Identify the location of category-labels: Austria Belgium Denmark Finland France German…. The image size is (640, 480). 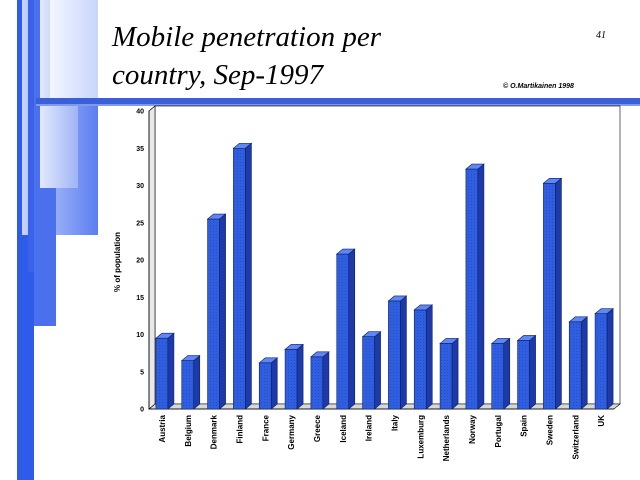
(382, 437).